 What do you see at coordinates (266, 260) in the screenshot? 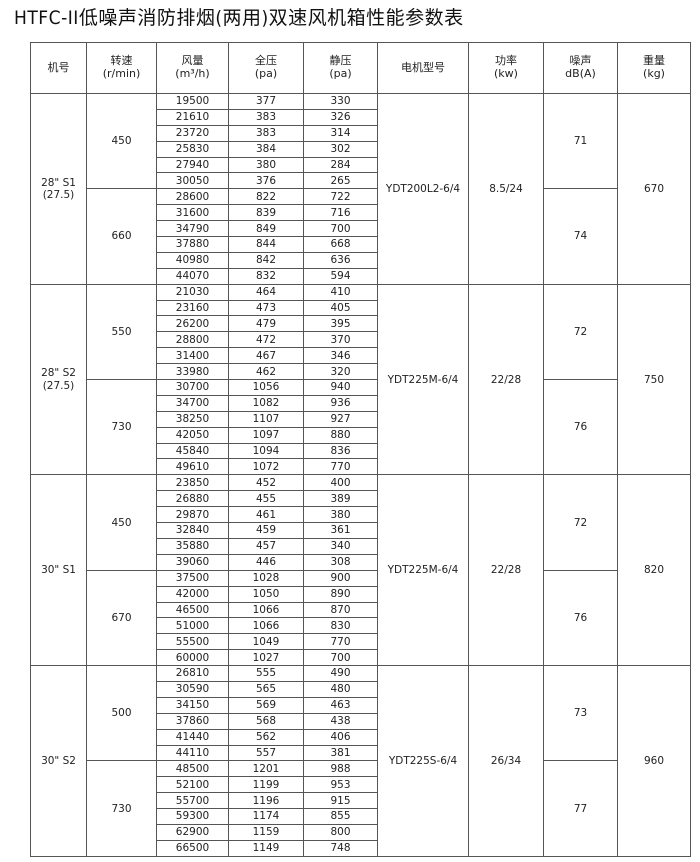
I see `total-pressure-cell: 842` at bounding box center [266, 260].